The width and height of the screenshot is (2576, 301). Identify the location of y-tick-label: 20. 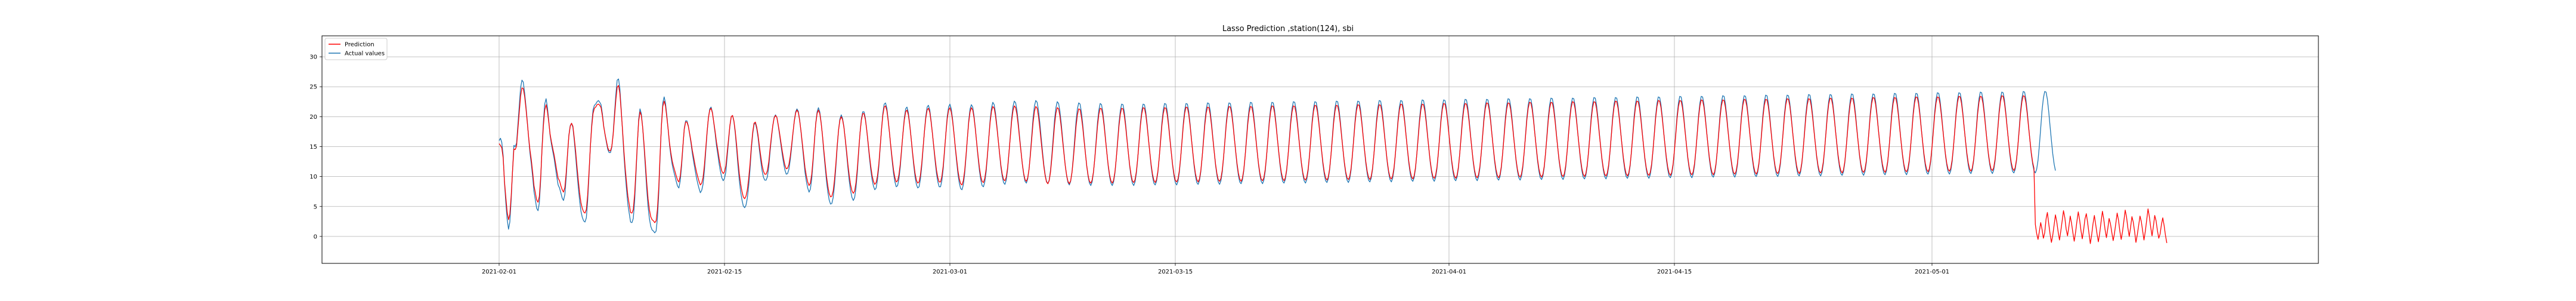
(313, 117).